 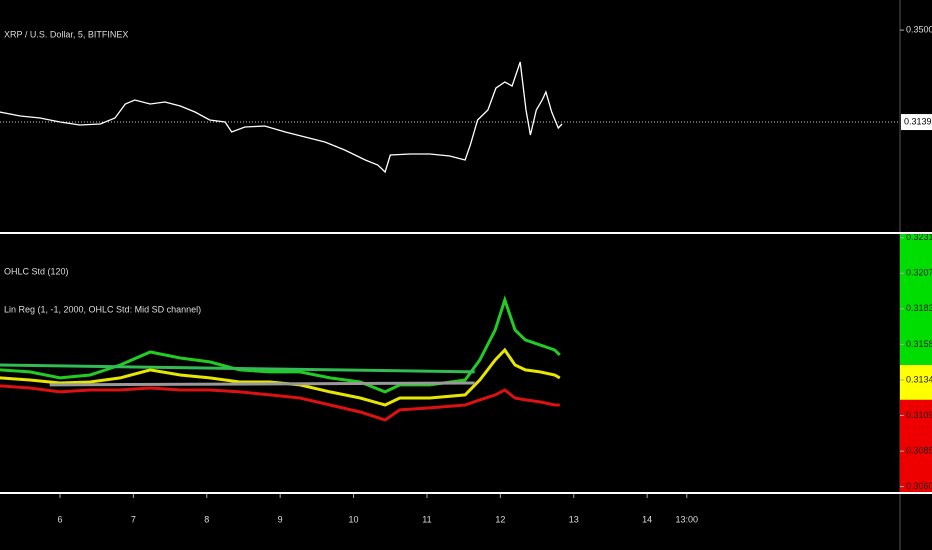 I want to click on last-price-label: 0.31392, so click(x=918, y=121).